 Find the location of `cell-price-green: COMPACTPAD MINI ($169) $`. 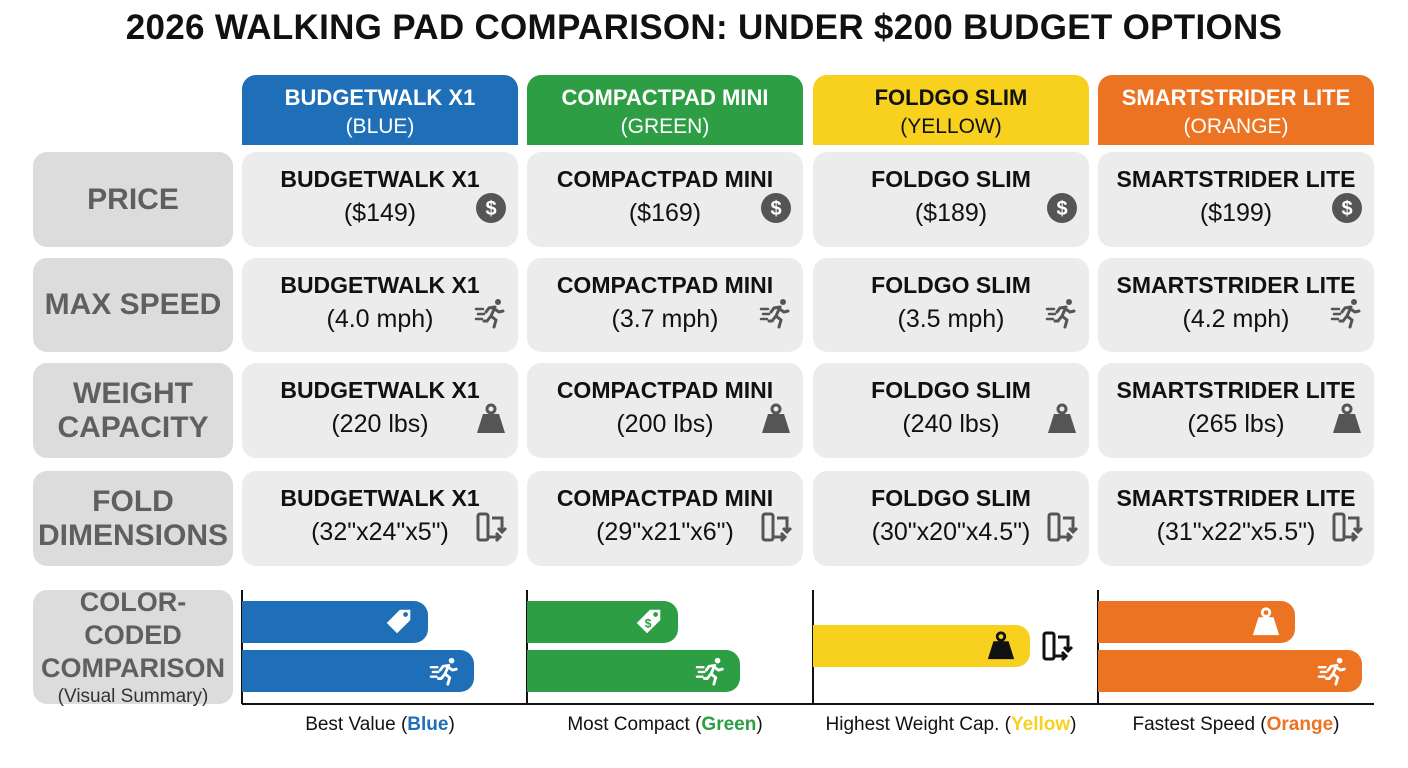

cell-price-green: COMPACTPAD MINI ($169) $ is located at coordinates (665, 199).